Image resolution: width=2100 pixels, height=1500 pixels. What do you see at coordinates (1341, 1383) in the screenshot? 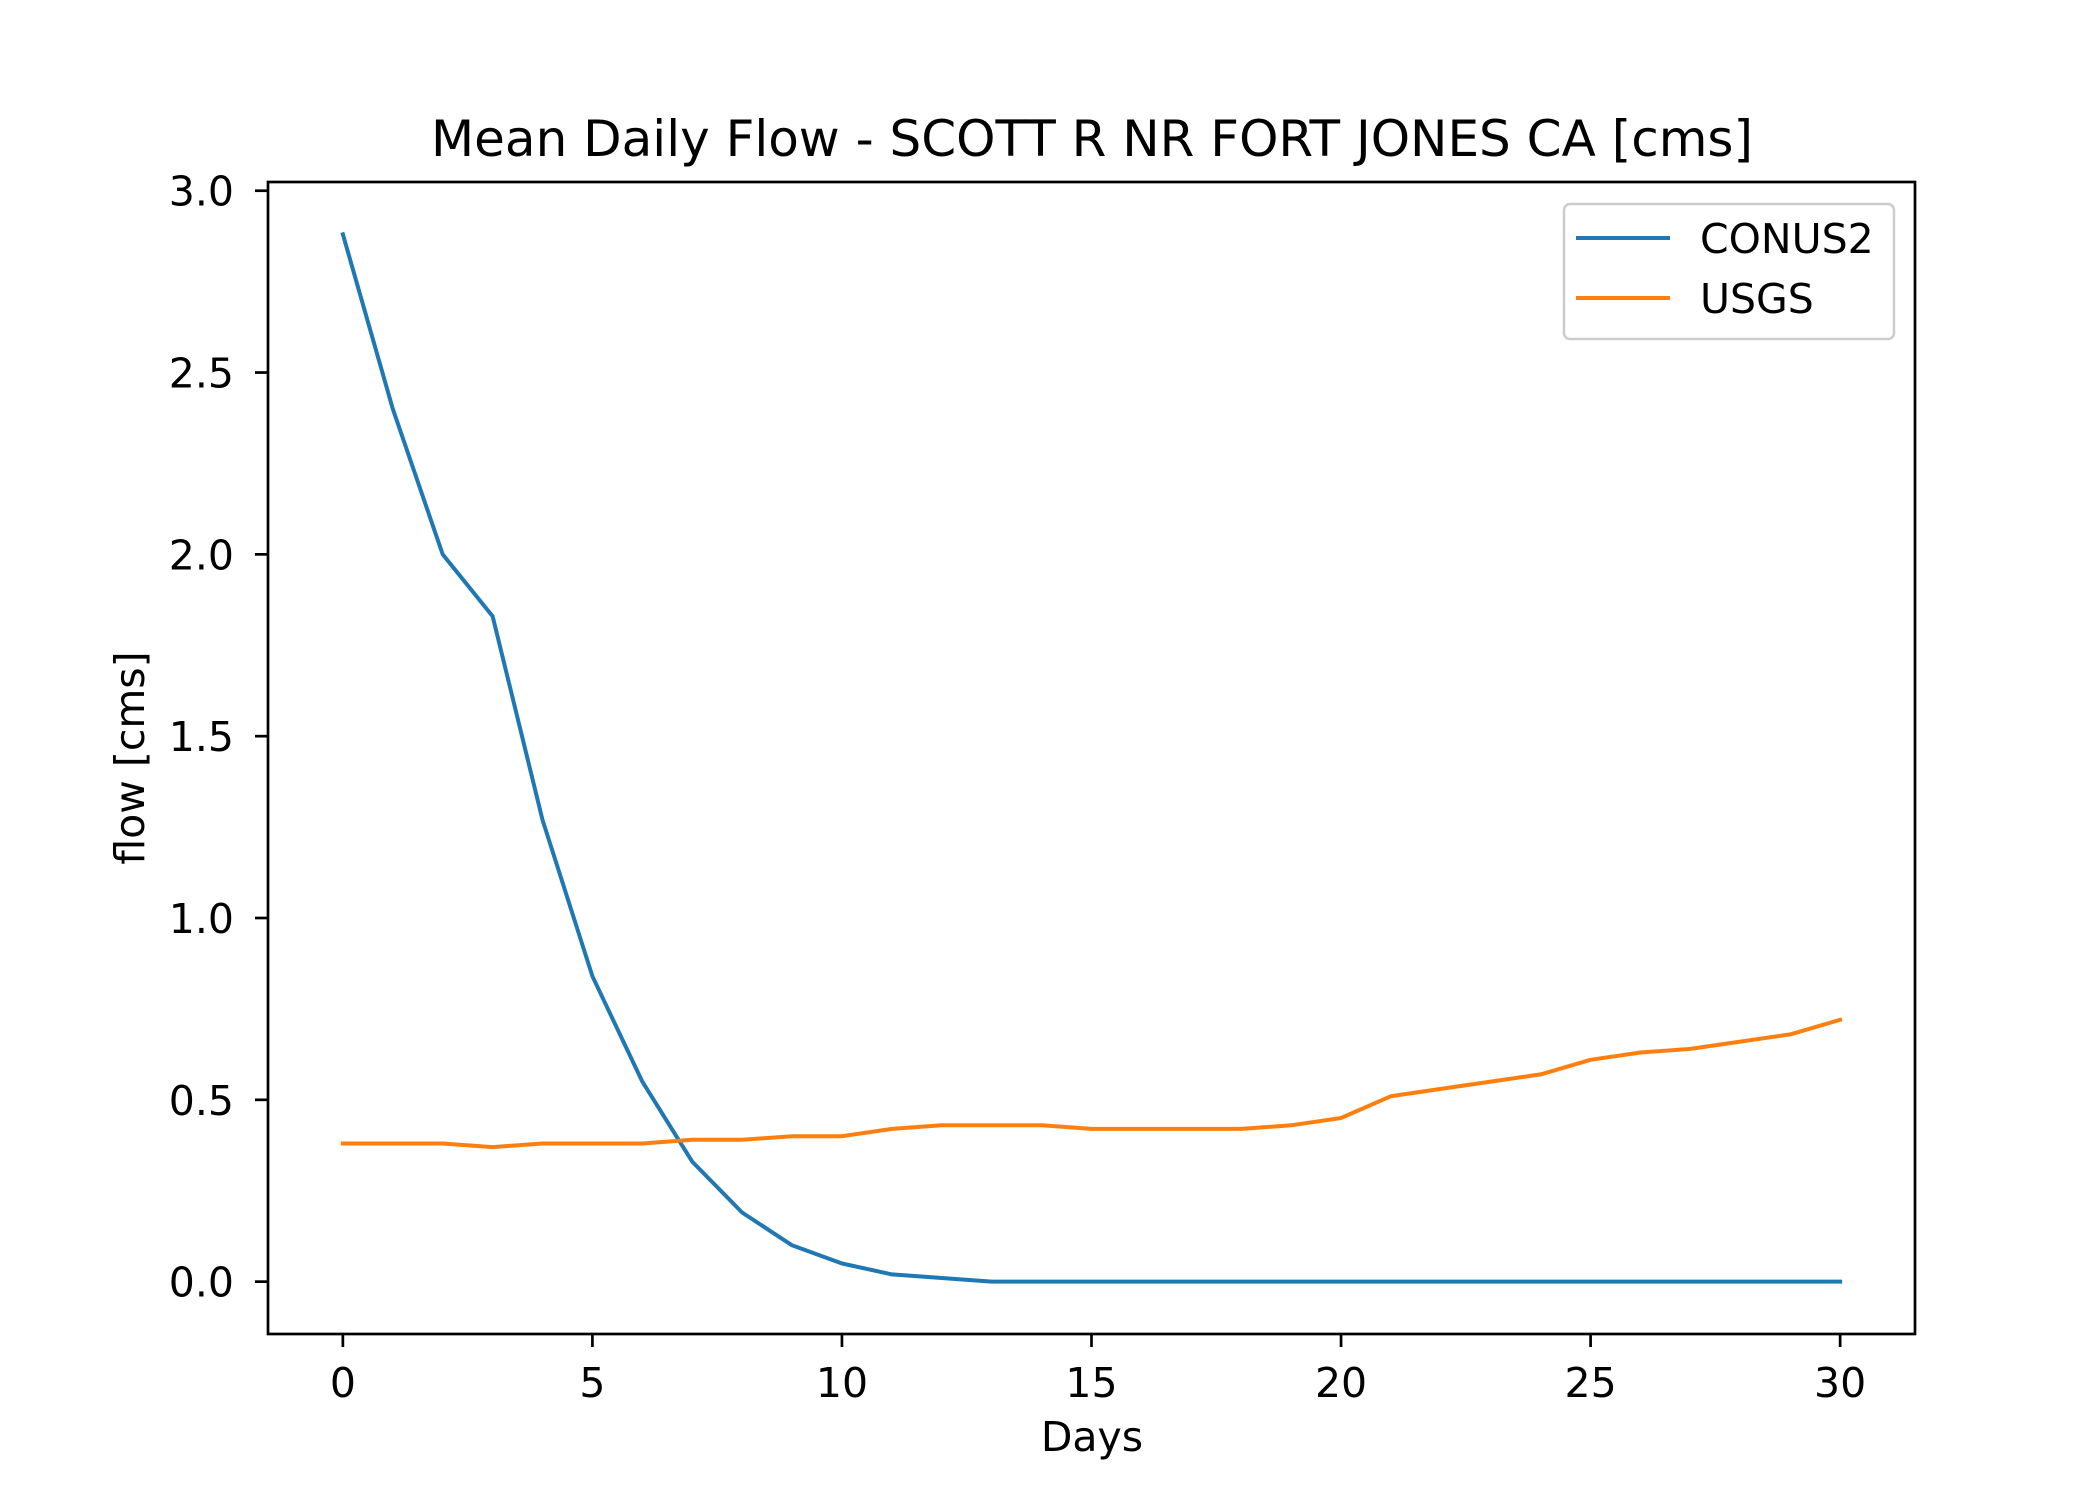
I see `x-tick-label-4: 20` at bounding box center [1341, 1383].